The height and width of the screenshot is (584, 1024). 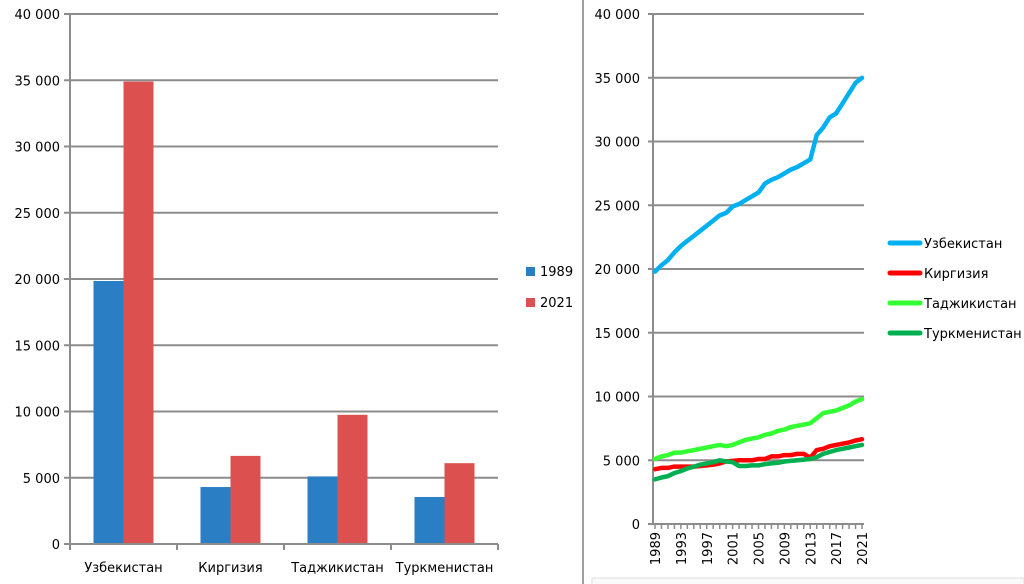 What do you see at coordinates (656, 548) in the screenshot?
I see `x-tick-label: 1989` at bounding box center [656, 548].